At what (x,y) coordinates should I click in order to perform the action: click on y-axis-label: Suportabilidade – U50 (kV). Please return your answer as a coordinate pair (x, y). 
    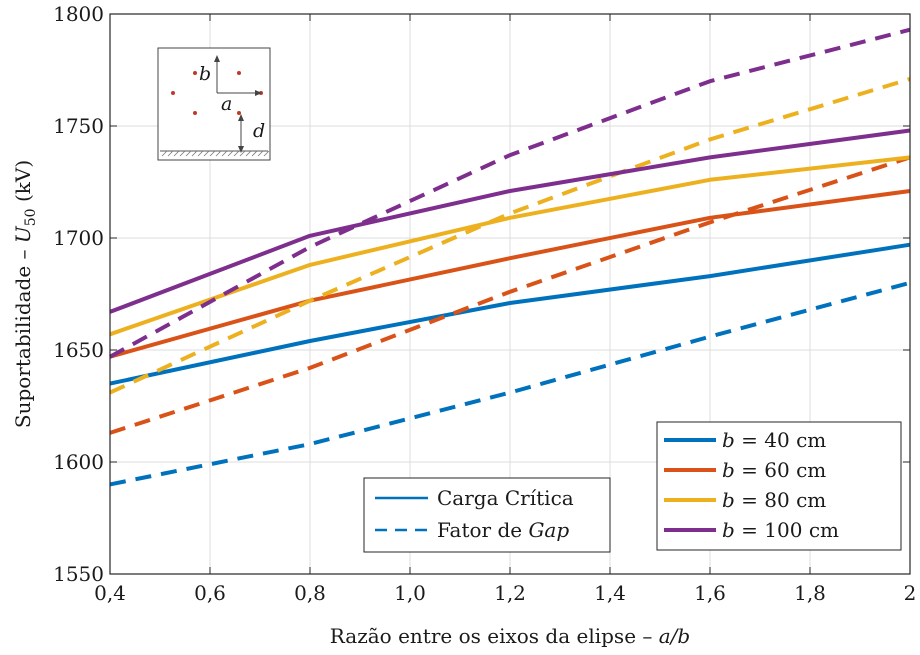
    Looking at the image, I should click on (25, 294).